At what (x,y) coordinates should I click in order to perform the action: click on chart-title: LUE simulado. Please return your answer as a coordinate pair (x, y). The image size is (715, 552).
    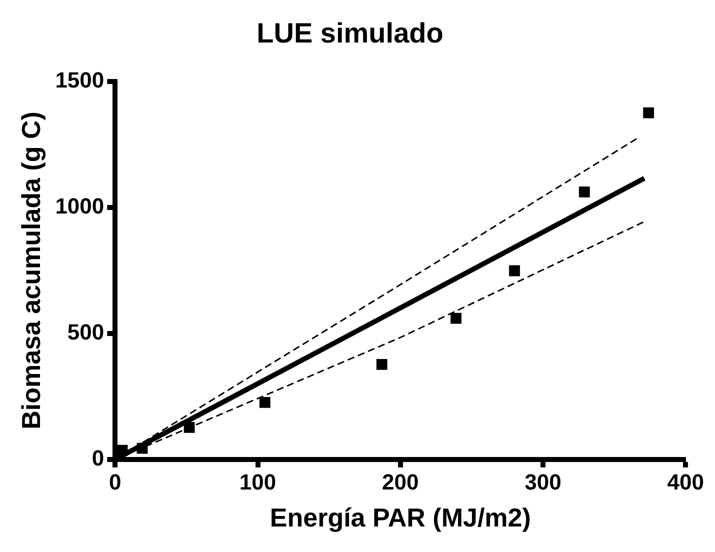
    Looking at the image, I should click on (350, 33).